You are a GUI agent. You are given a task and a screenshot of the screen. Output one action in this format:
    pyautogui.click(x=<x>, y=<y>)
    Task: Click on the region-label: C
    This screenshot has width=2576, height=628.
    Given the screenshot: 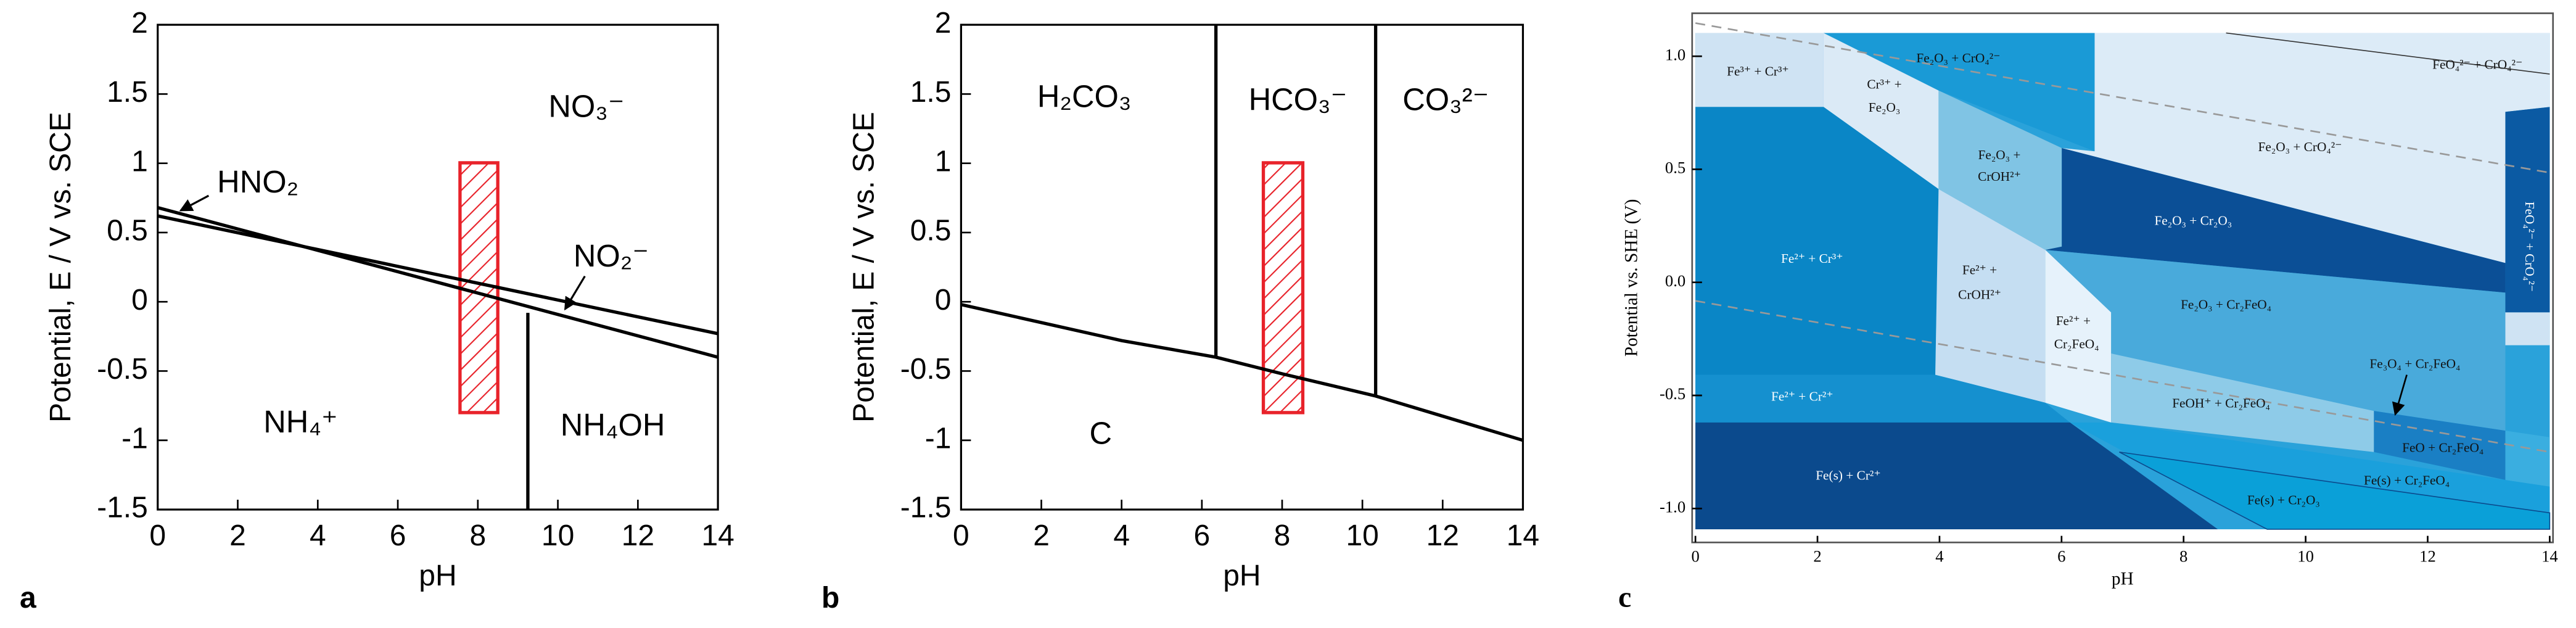 What is the action you would take?
    pyautogui.click(x=1101, y=433)
    